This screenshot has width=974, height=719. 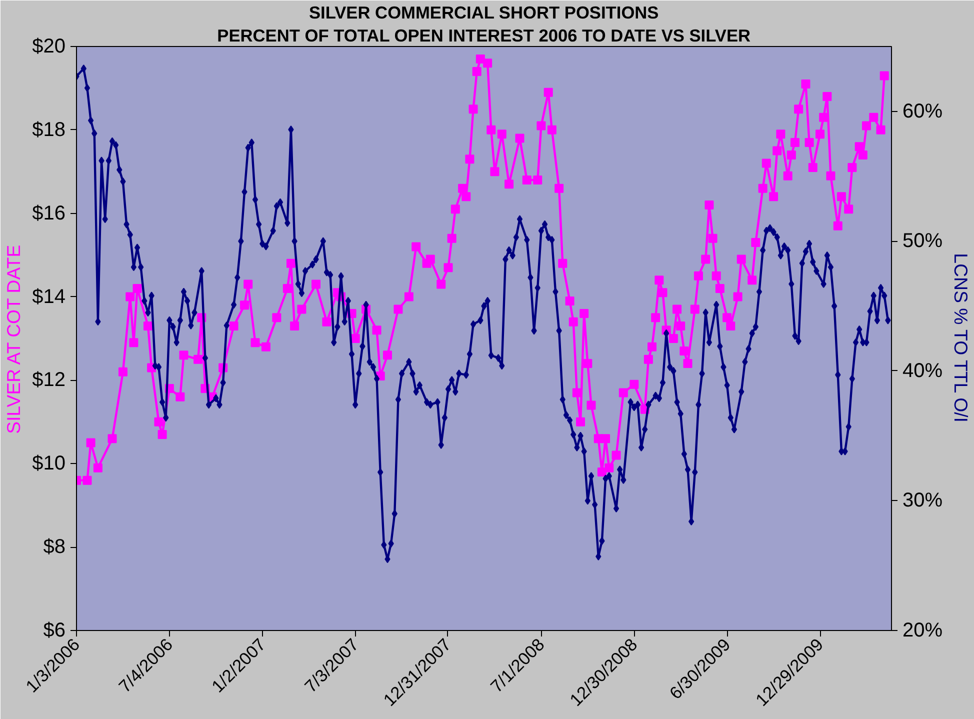 What do you see at coordinates (49, 47) in the screenshot?
I see `y-tick-label: $20` at bounding box center [49, 47].